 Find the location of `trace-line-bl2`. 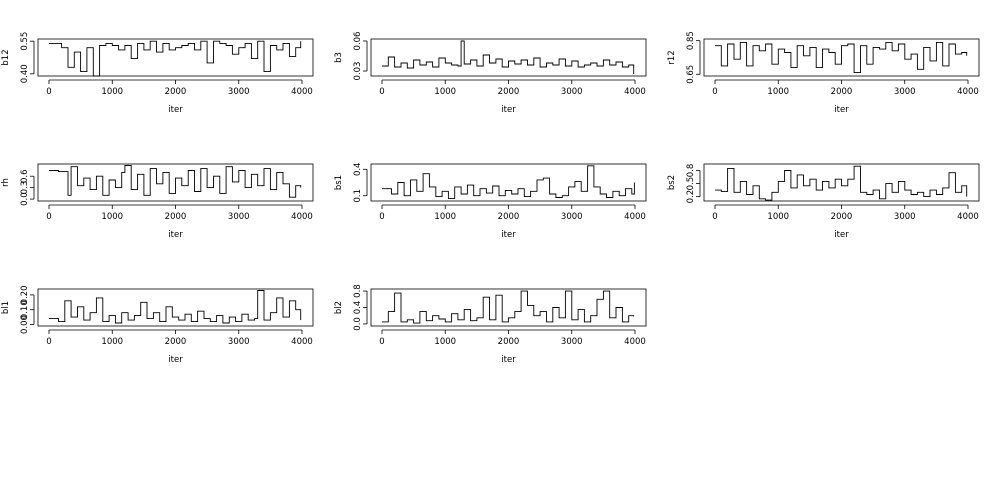

trace-line-bl2 is located at coordinates (508, 307).